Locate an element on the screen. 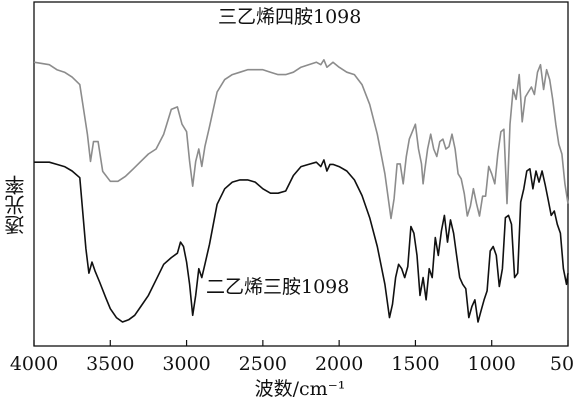 This screenshot has height=407, width=573. x-tick-label: 3500 is located at coordinates (110, 364).